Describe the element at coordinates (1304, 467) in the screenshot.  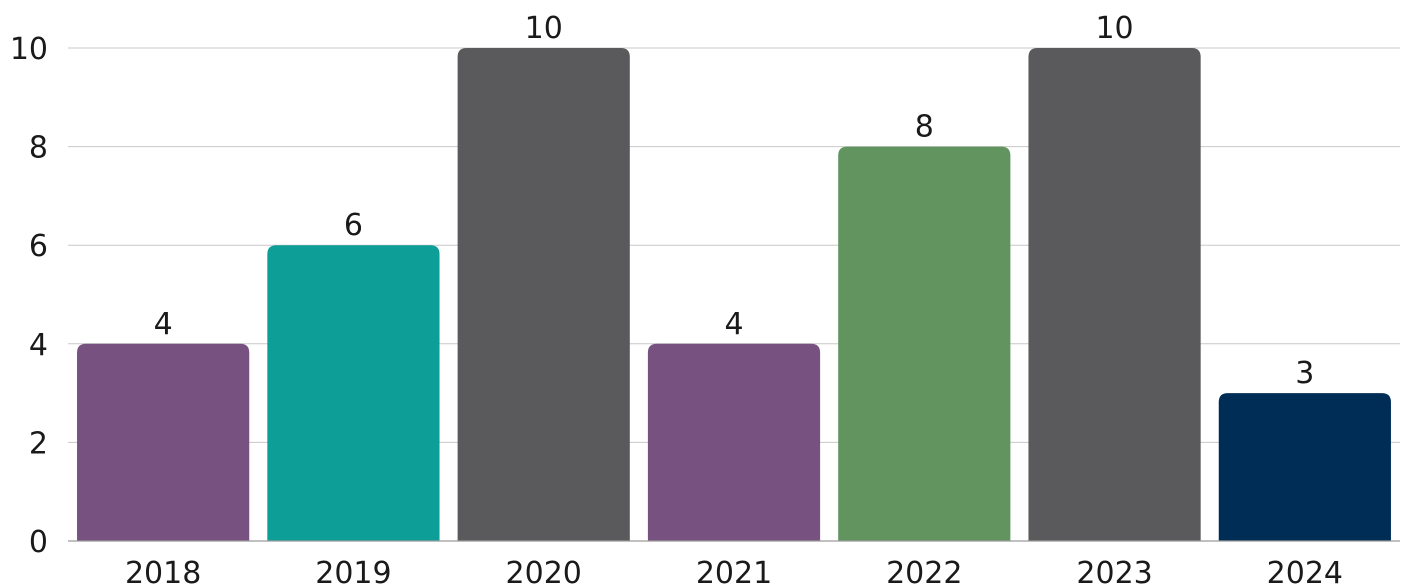
I see `bar-2024` at that location.